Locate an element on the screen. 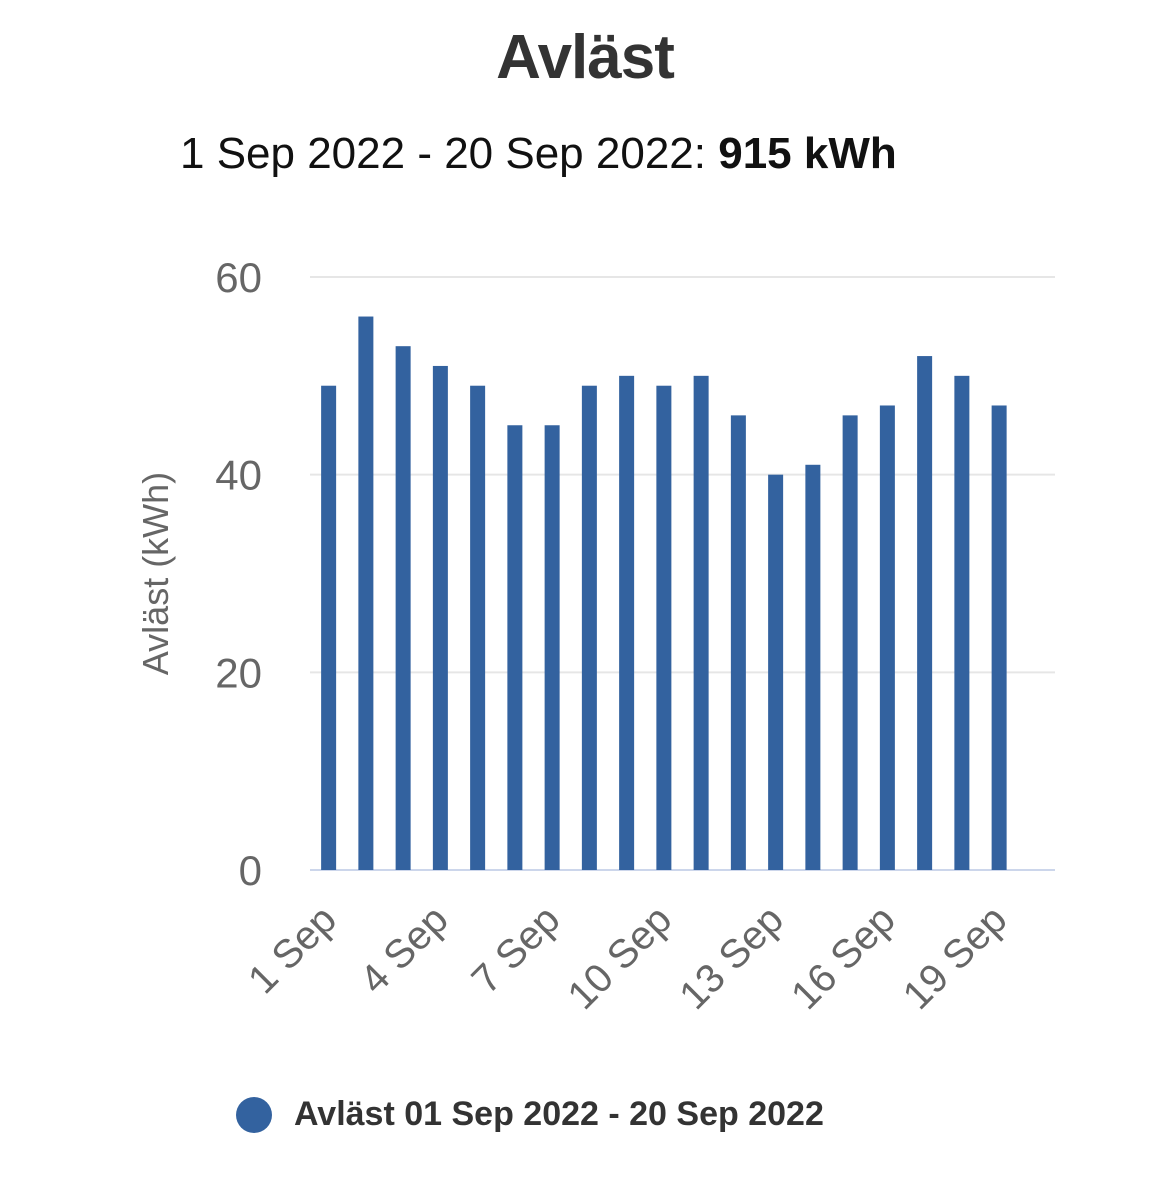  y-tick-label: 0 is located at coordinates (250, 870).